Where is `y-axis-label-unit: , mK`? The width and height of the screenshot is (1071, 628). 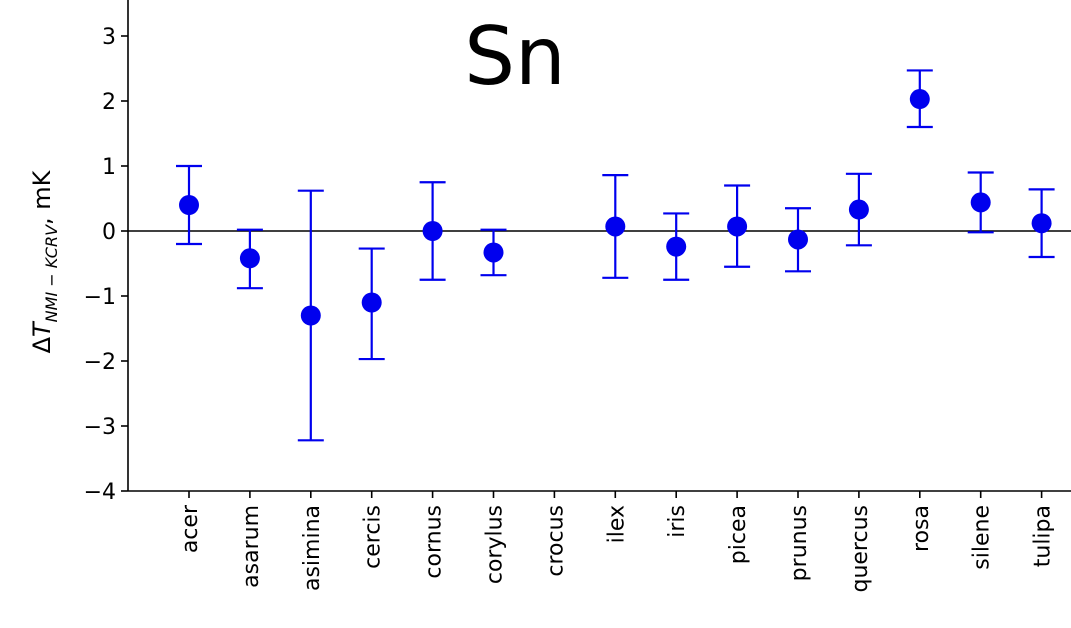
y-axis-label-unit: , mK is located at coordinates (42, 197).